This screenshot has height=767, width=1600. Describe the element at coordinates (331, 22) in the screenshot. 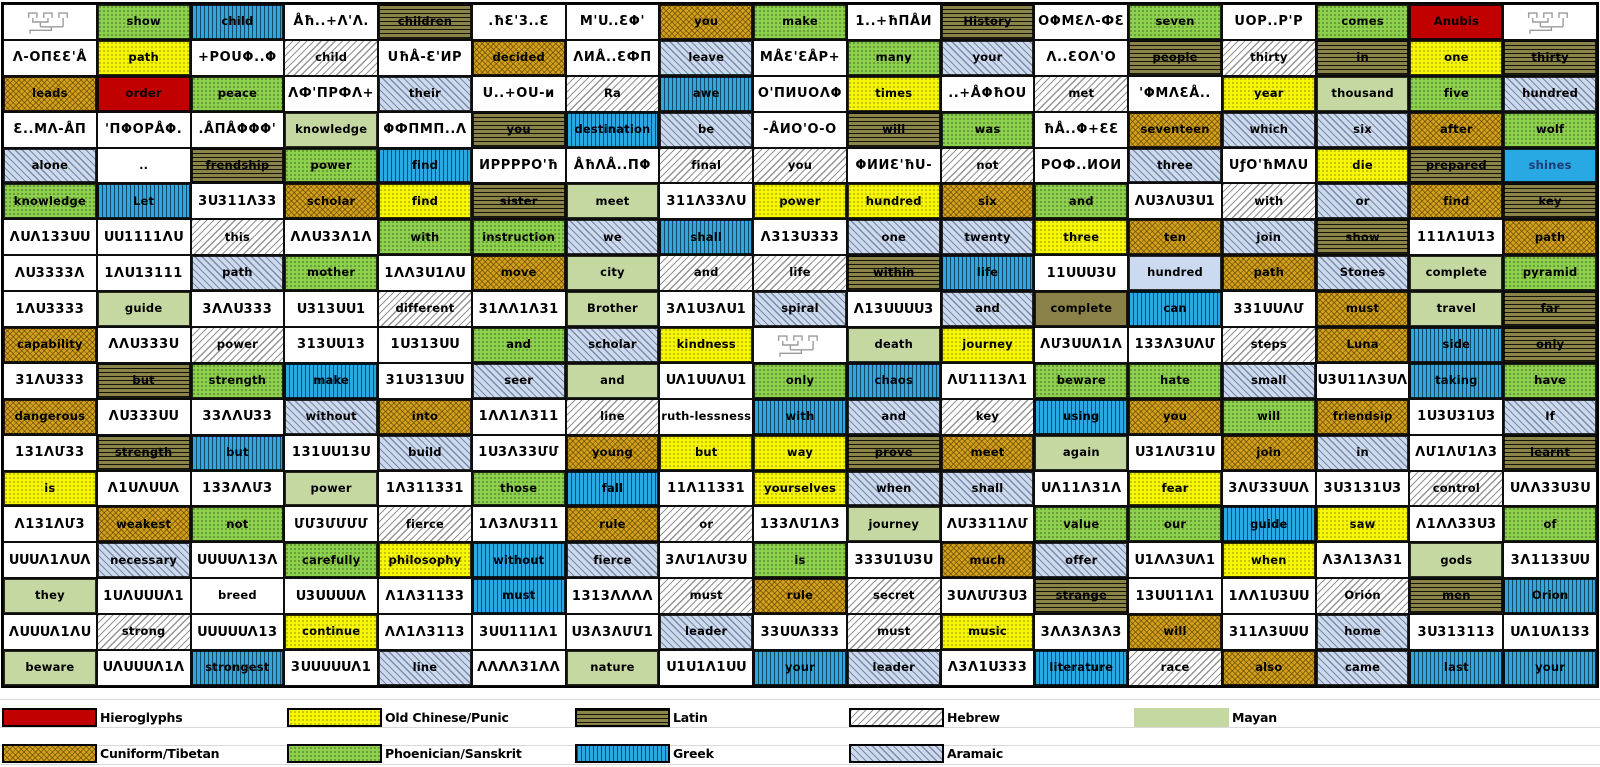

I see `grid-cell: Åħ..+Λ'Λ.` at that location.